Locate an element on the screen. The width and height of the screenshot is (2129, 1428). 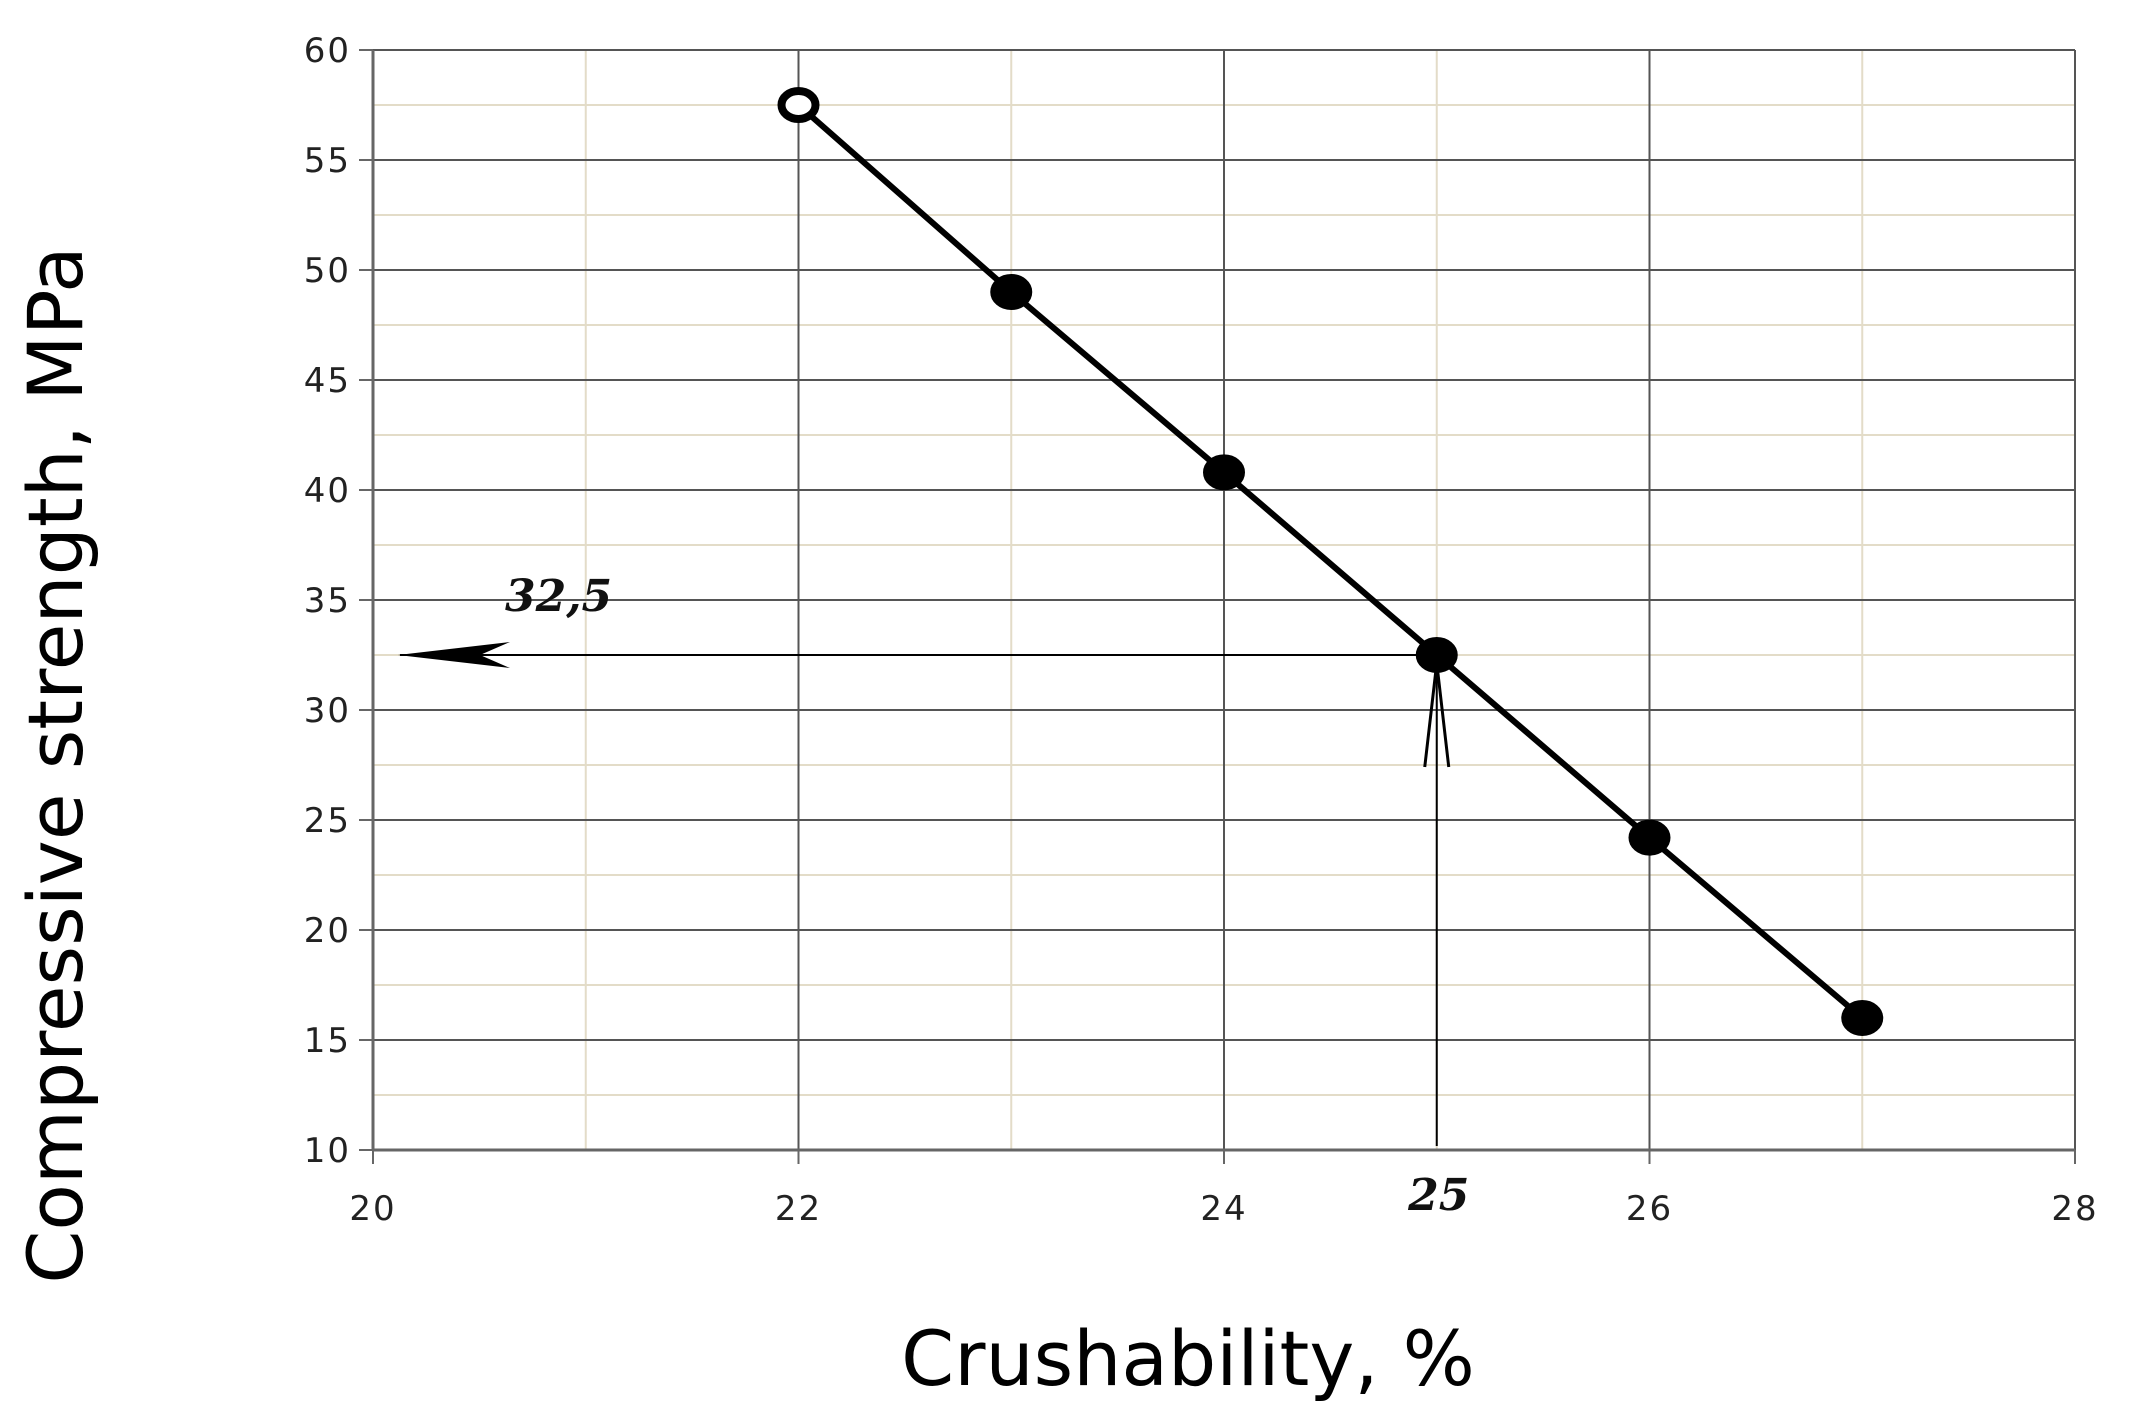
y-tick-label: 30 is located at coordinates (327, 711).